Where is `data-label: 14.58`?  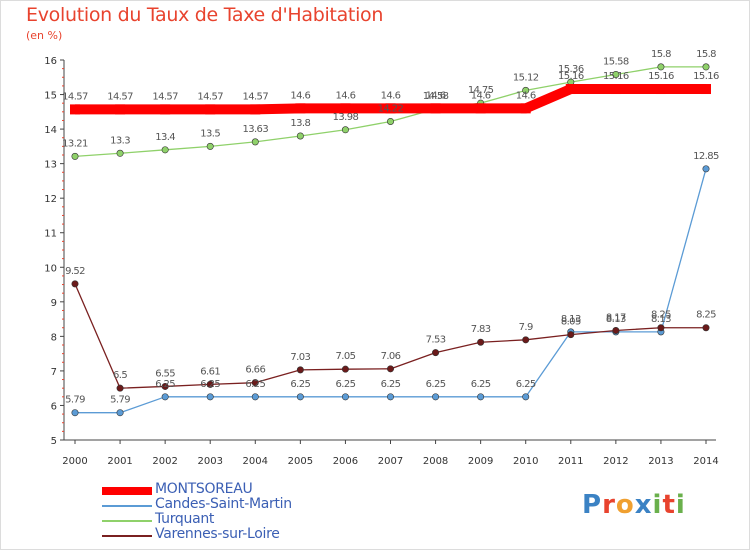 data-label: 14.58 is located at coordinates (436, 96).